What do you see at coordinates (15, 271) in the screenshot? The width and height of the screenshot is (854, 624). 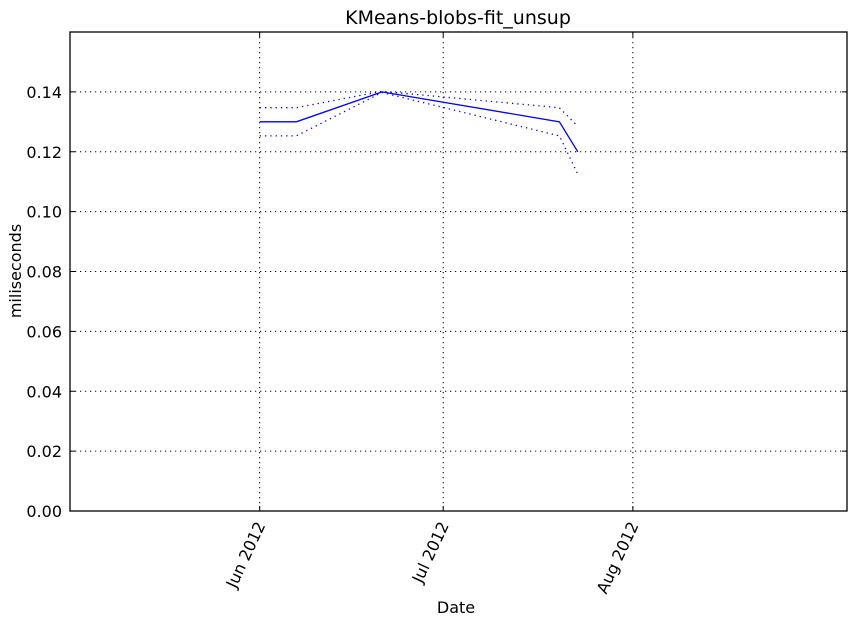 I see `y-axis-title: miliseconds` at bounding box center [15, 271].